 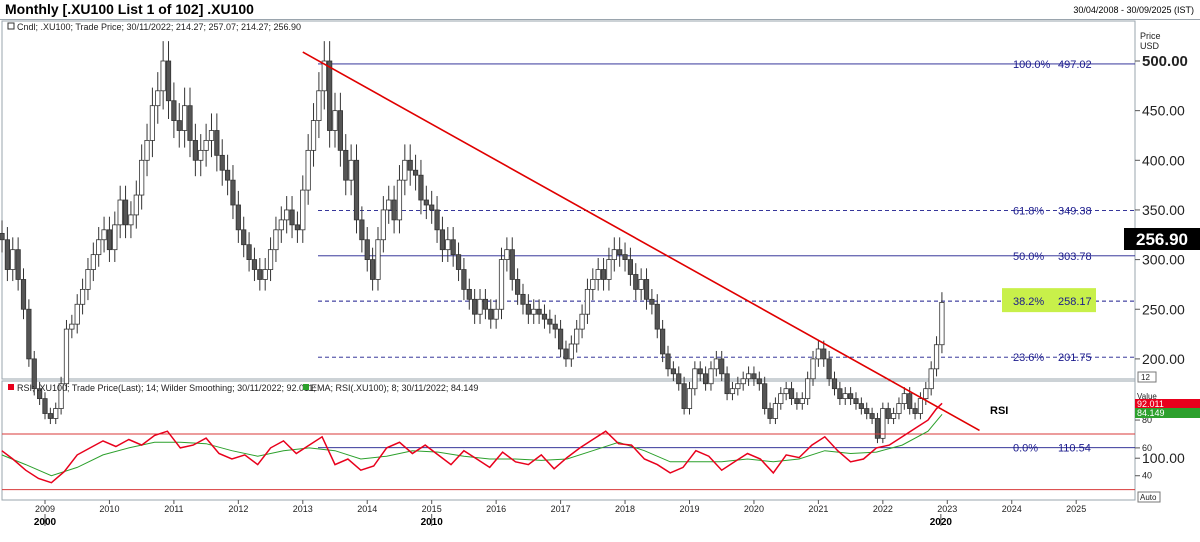 I want to click on scale-button, so click(x=1147, y=377).